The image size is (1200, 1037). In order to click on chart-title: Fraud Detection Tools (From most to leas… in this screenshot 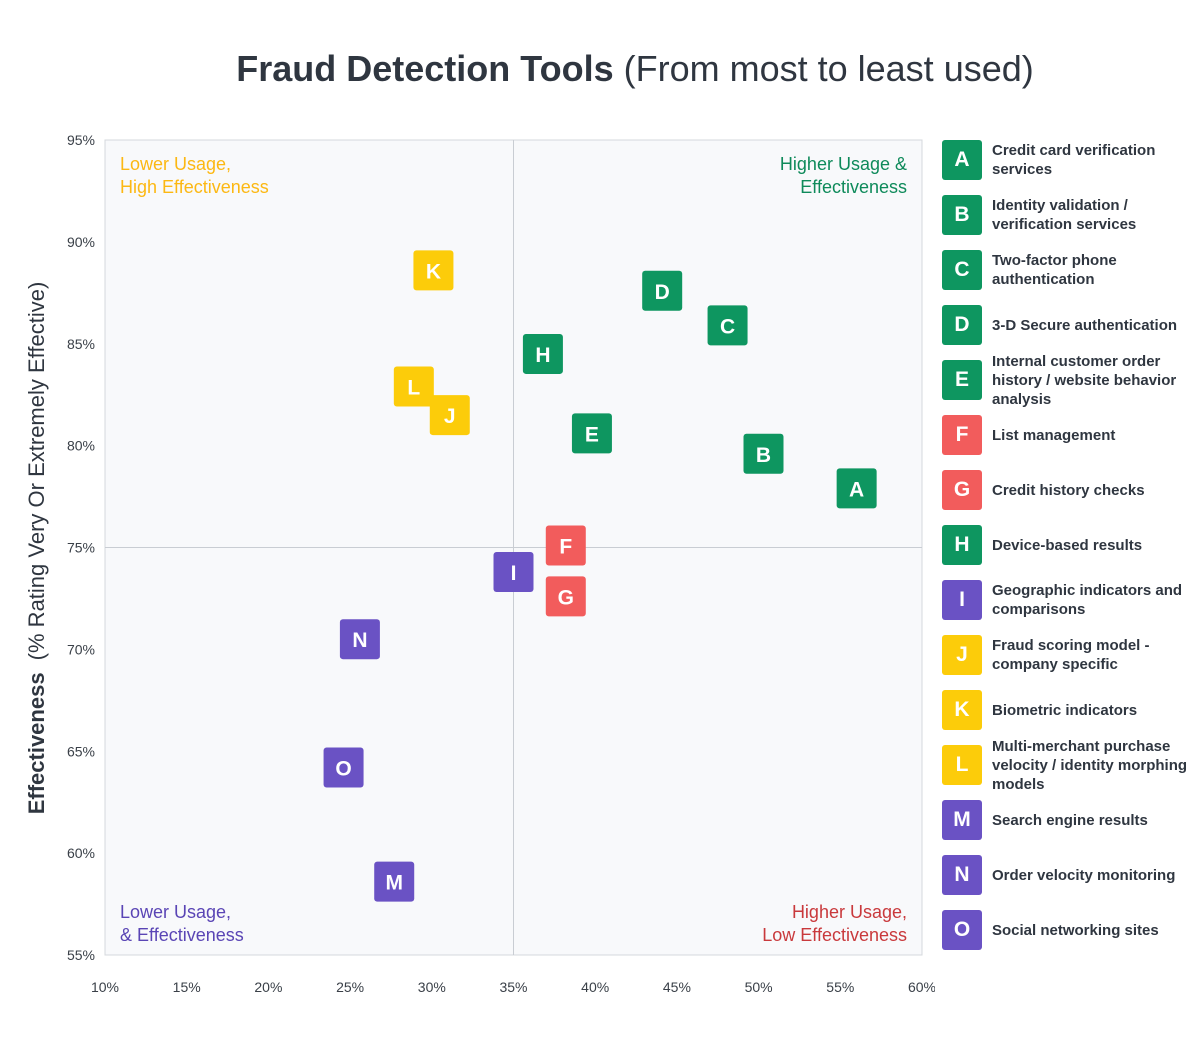, I will do `click(600, 69)`.